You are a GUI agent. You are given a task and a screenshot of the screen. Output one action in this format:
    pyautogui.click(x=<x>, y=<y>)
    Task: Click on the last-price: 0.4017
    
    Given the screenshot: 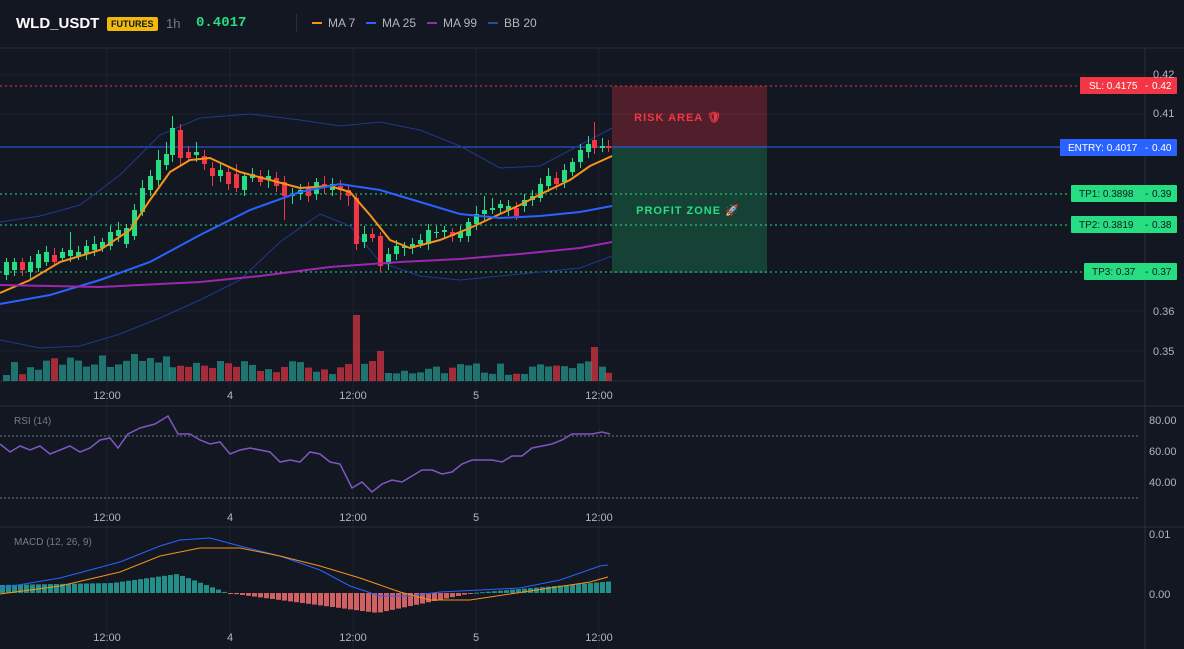 What is the action you would take?
    pyautogui.click(x=221, y=23)
    